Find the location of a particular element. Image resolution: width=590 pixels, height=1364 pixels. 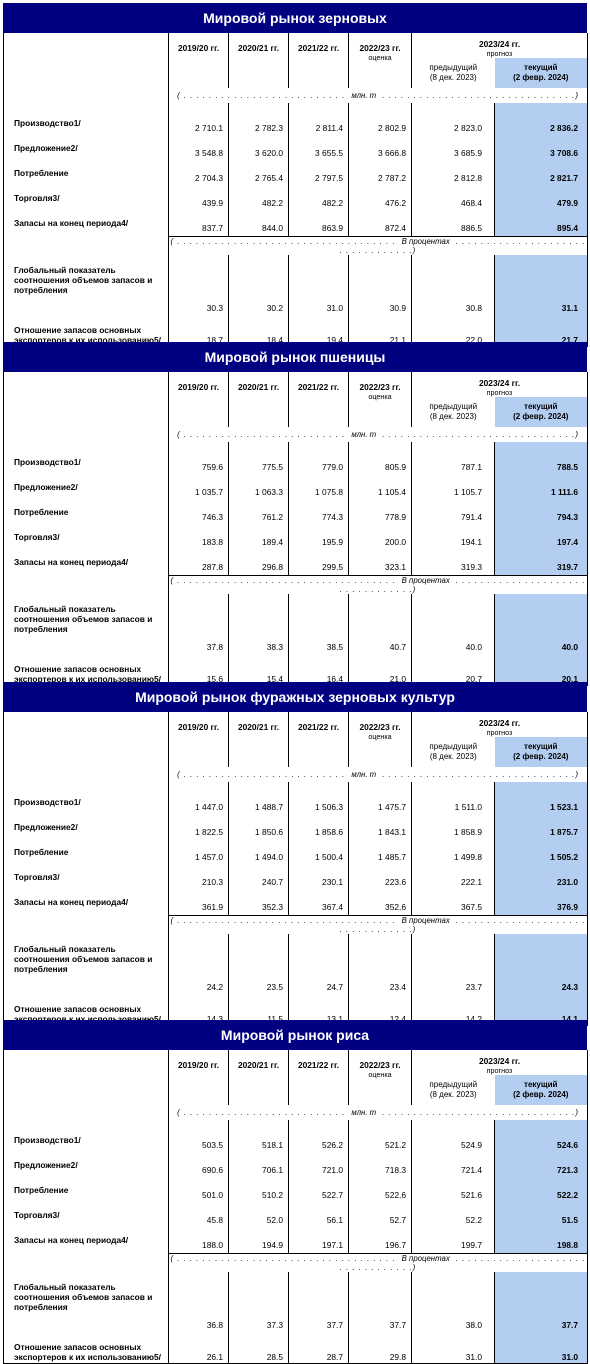

cell: 779.0 is located at coordinates (318, 462).